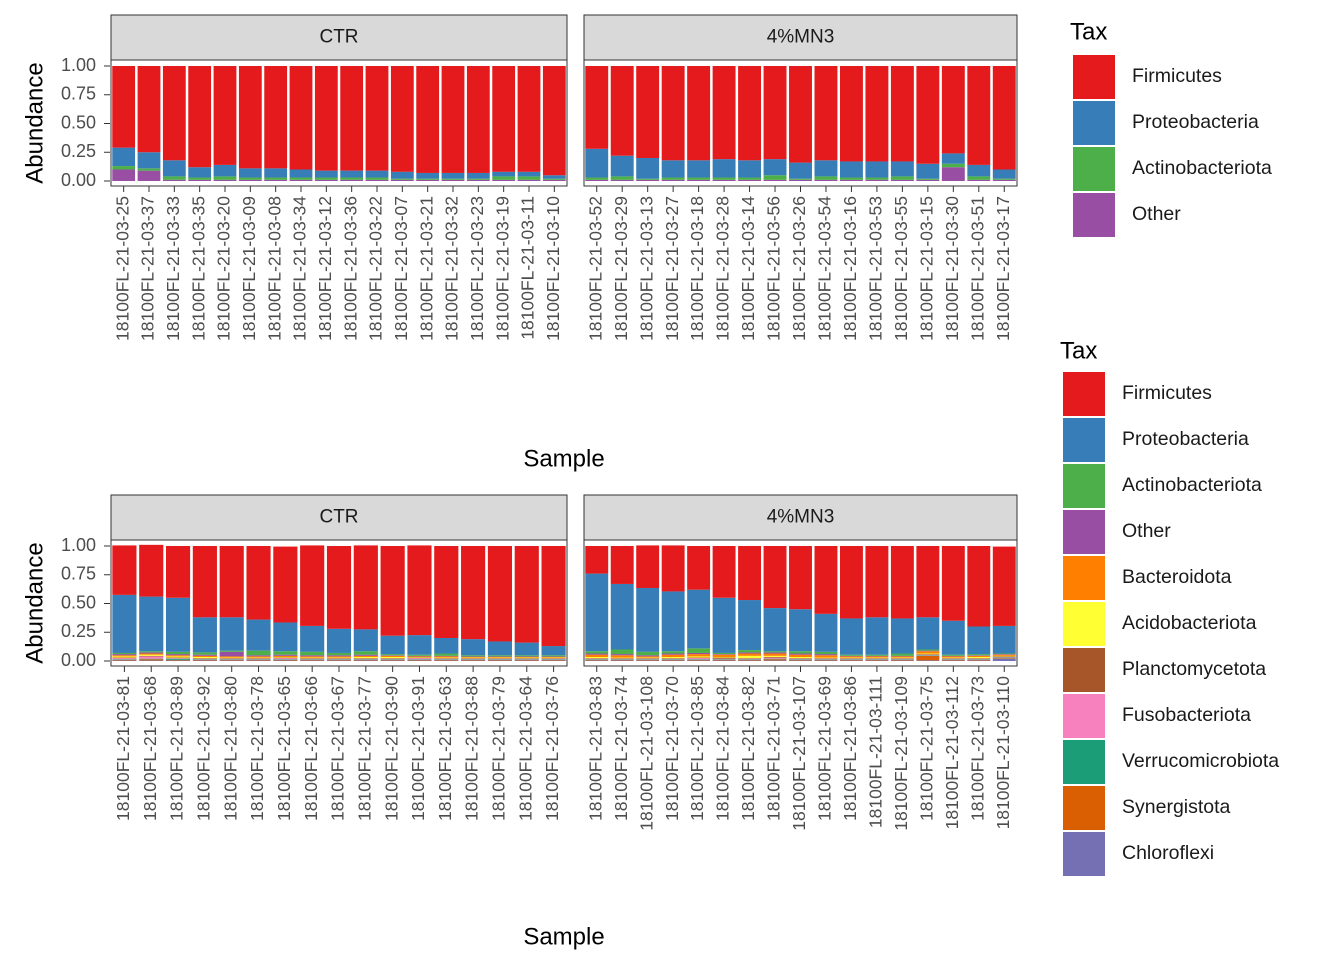  What do you see at coordinates (825, 268) in the screenshot?
I see `x-tick-label: 18100FL-21-03-54` at bounding box center [825, 268].